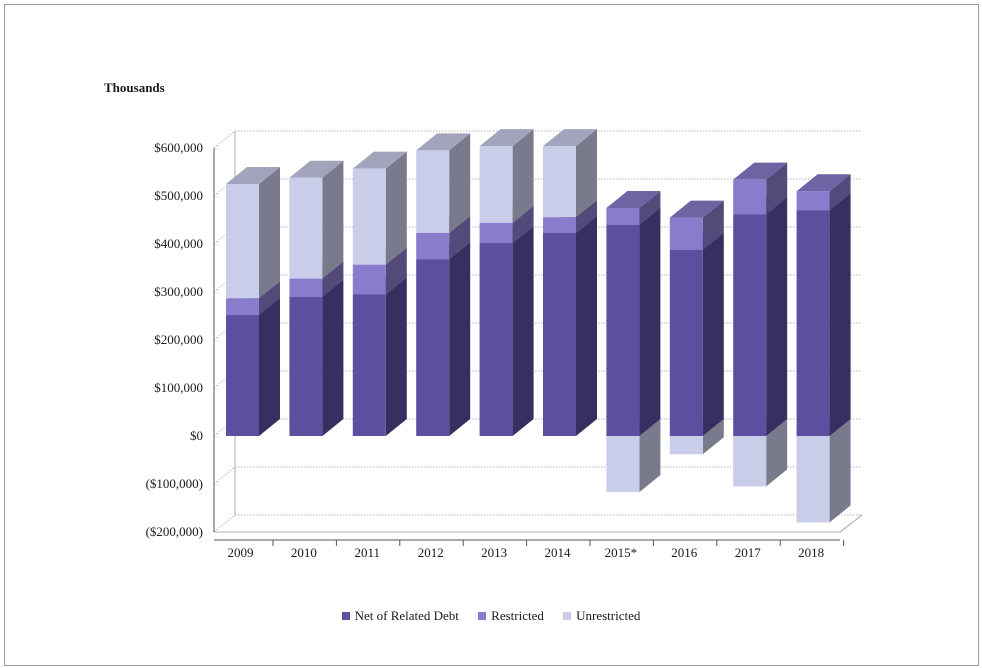  I want to click on x-tick-label: 2014, so click(558, 552).